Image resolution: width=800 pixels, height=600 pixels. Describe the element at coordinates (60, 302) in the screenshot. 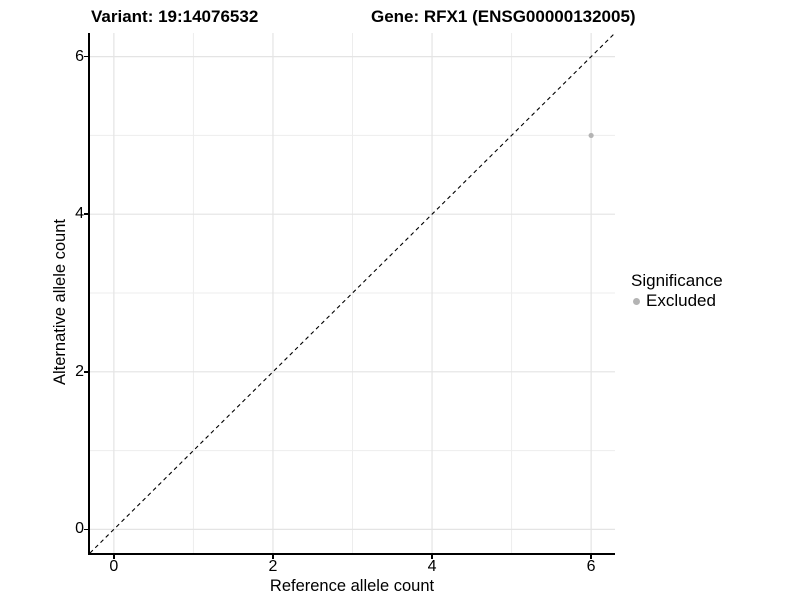

I see `y-axis-title: Alternative allele count` at that location.